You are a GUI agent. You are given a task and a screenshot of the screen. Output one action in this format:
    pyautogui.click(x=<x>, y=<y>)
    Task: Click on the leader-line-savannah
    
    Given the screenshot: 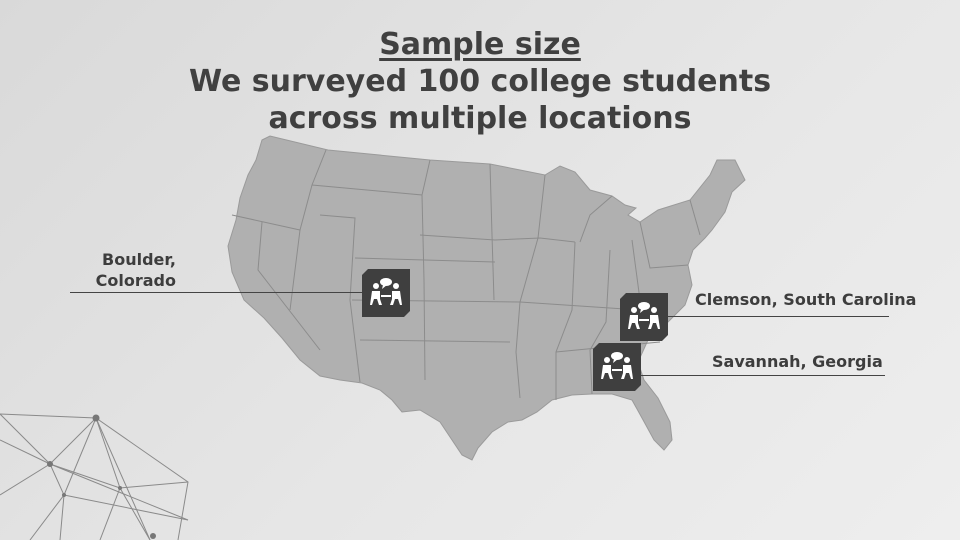 What is the action you would take?
    pyautogui.click(x=757, y=375)
    